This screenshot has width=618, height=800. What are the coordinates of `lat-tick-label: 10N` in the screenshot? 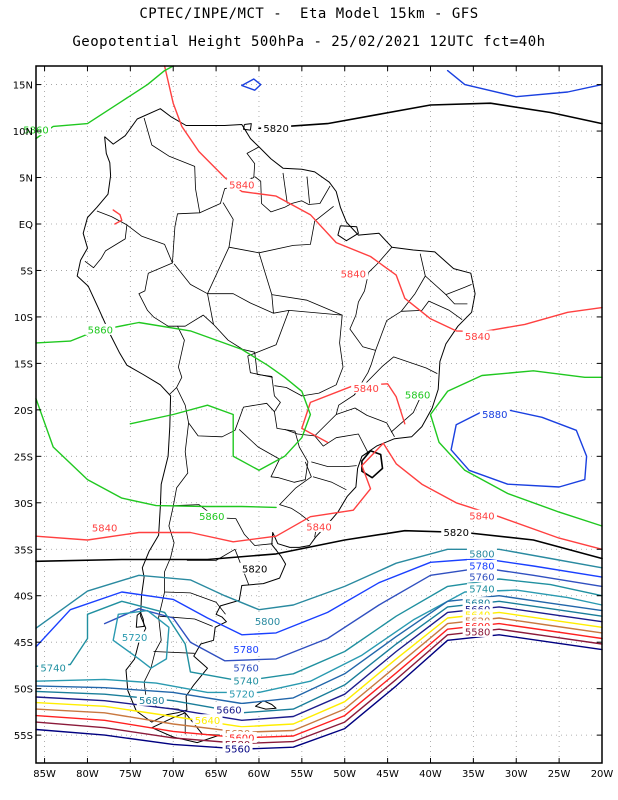 It's located at (23, 132).